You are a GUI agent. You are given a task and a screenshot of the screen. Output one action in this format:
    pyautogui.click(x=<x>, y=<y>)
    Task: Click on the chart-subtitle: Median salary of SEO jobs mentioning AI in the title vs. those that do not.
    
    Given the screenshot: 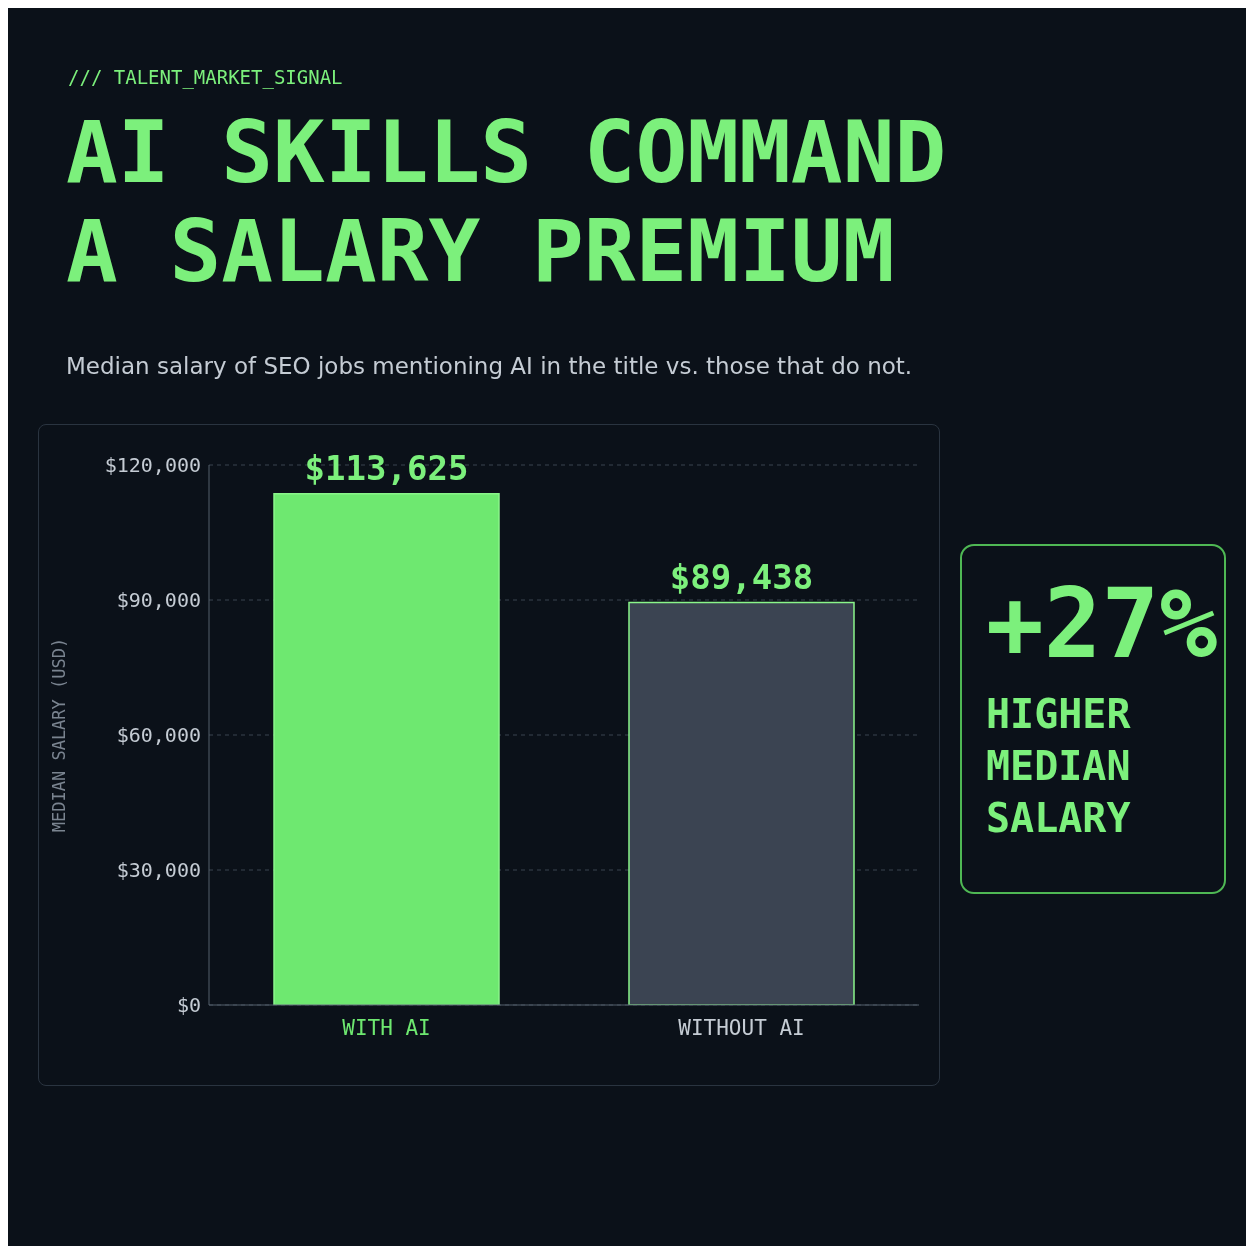 What is the action you would take?
    pyautogui.click(x=489, y=366)
    